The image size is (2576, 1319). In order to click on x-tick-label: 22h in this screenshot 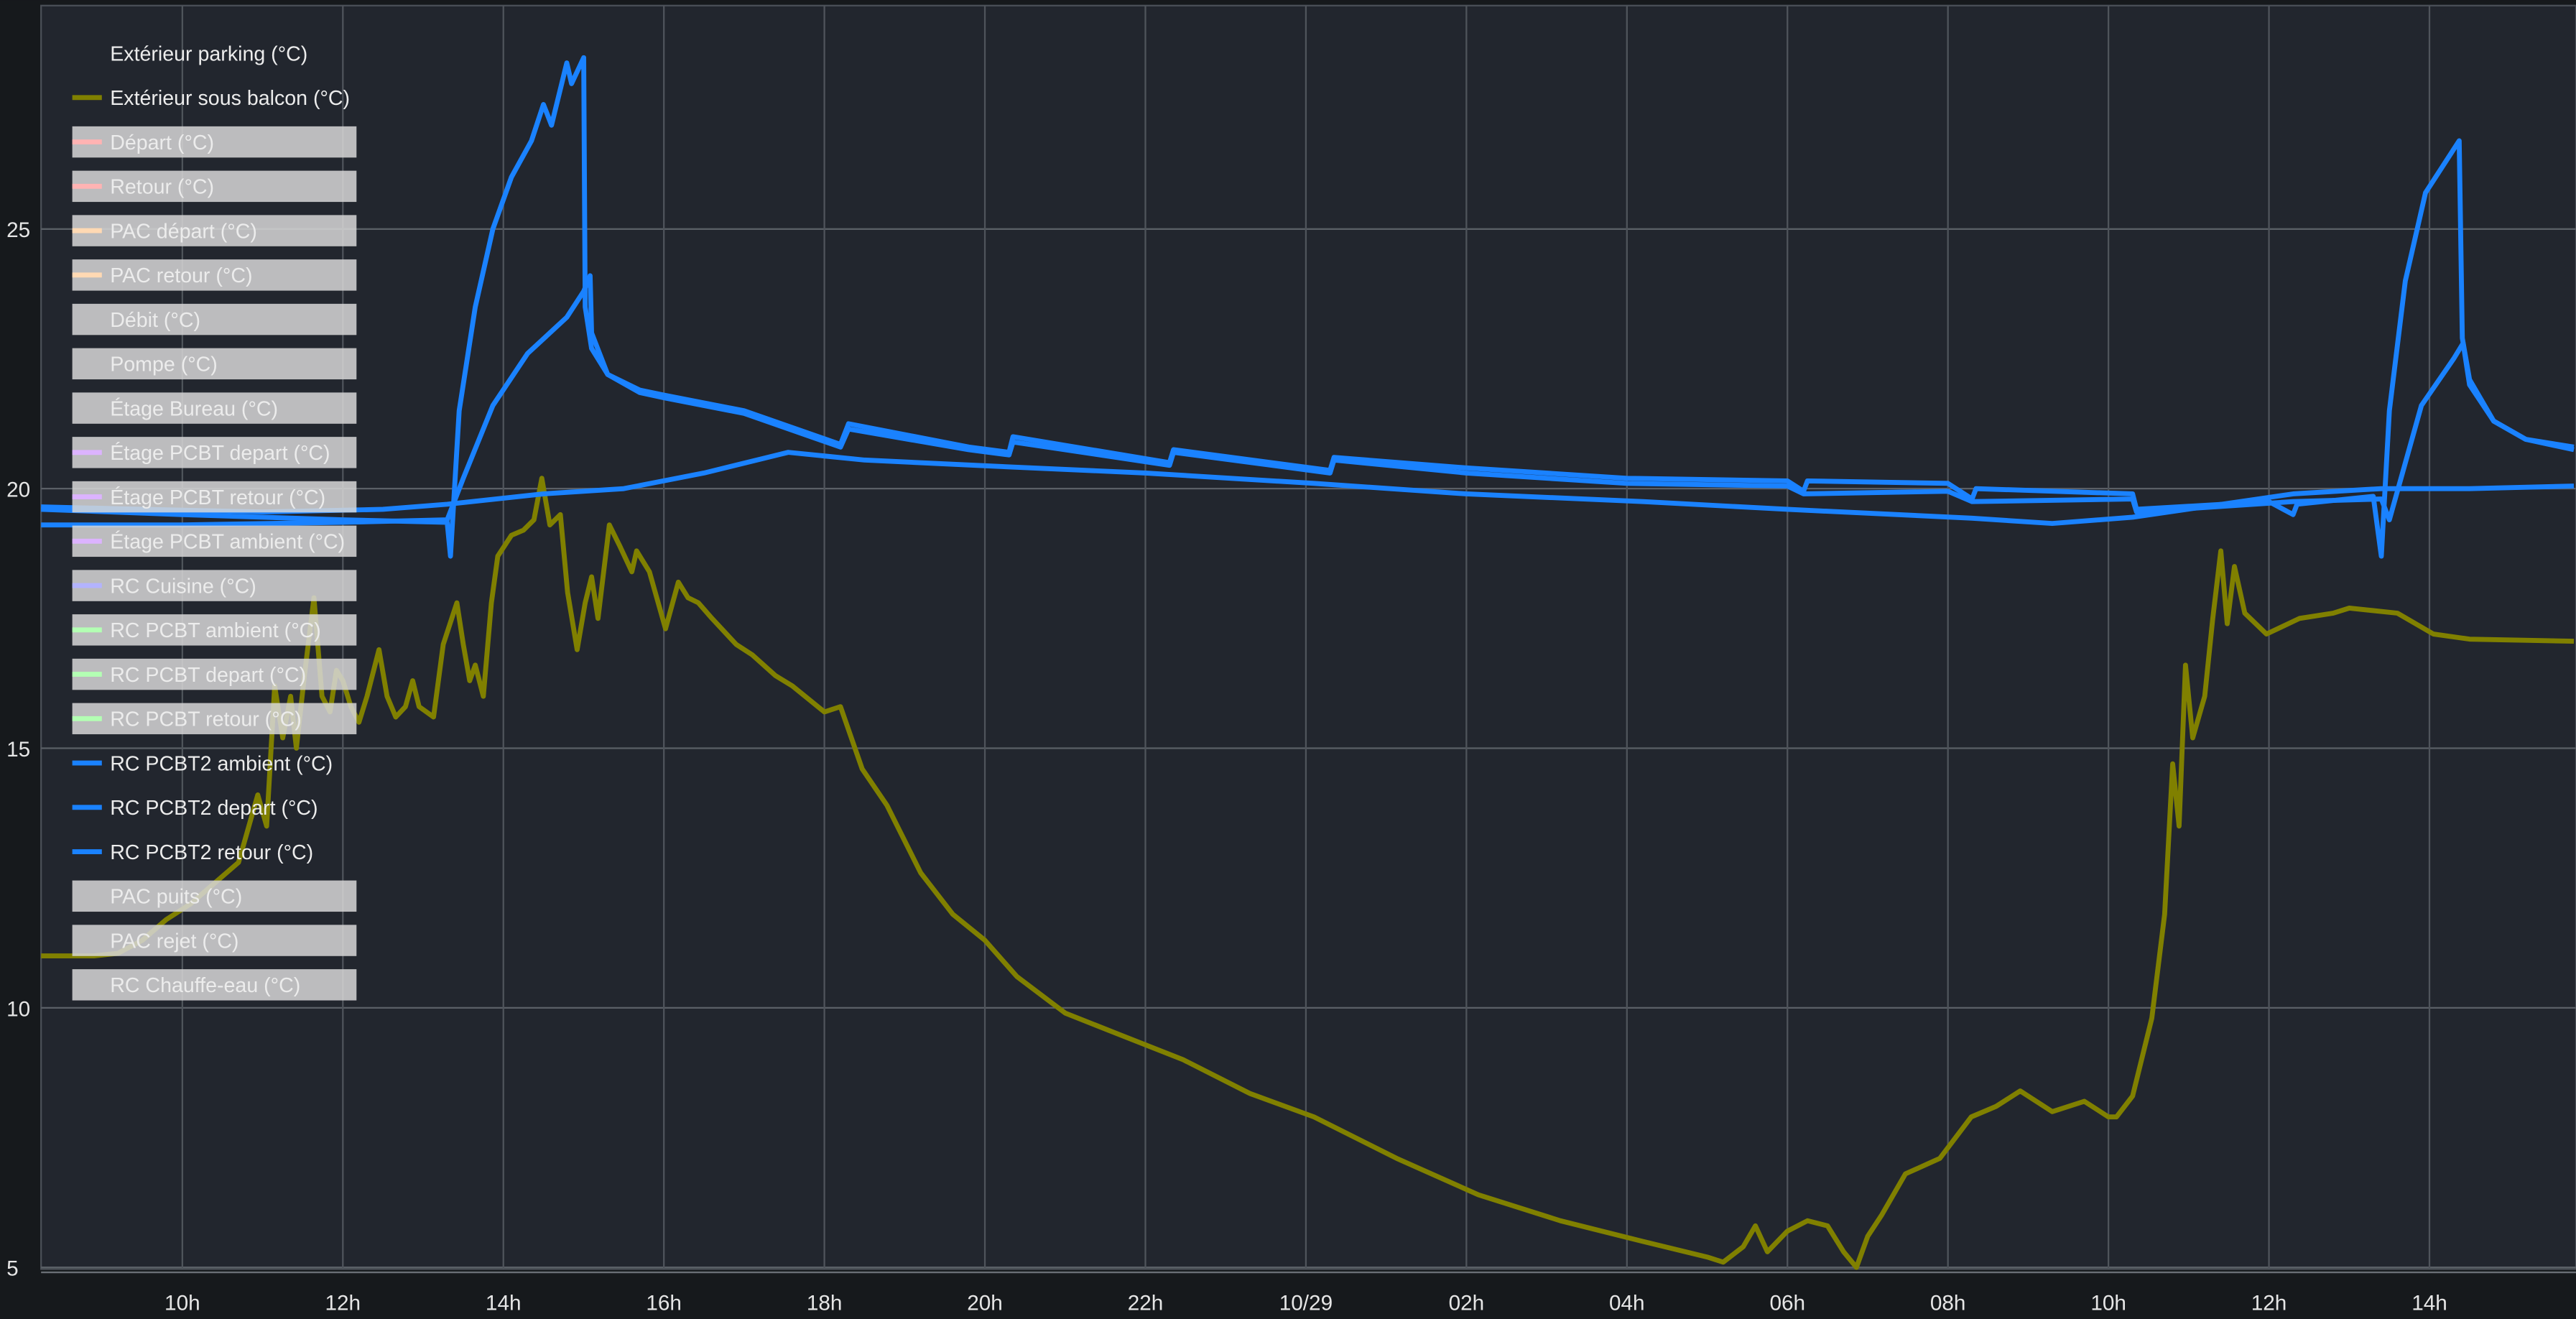, I will do `click(1146, 1303)`.